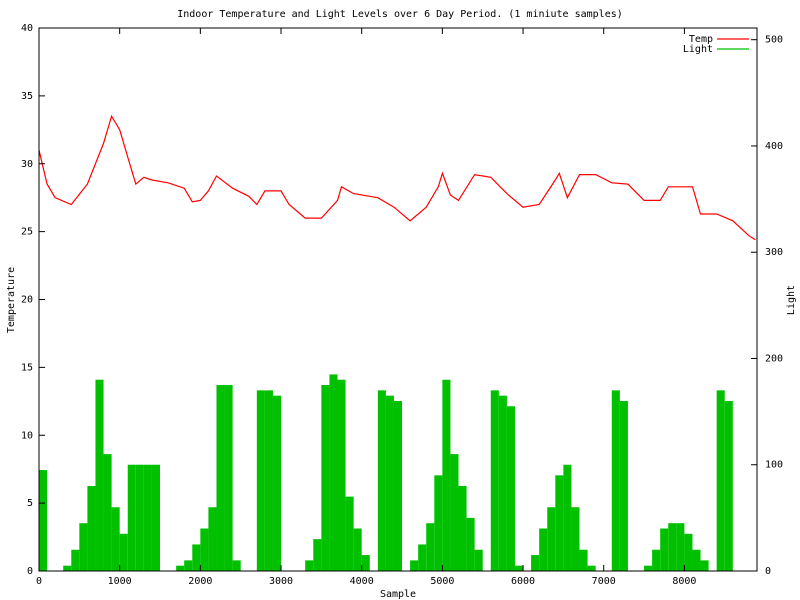 The width and height of the screenshot is (800, 600). I want to click on y-tick-label: 10, so click(27, 435).